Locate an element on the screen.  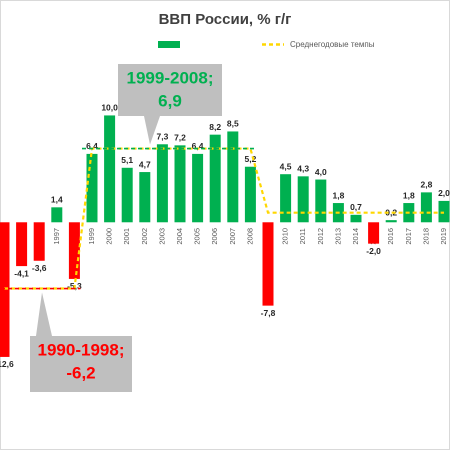
value-label: -2,0 is located at coordinates (373, 251).